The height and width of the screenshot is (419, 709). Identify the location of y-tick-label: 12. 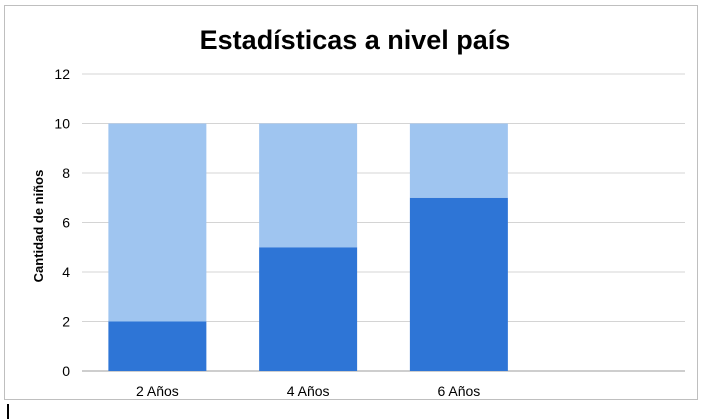
(62, 74).